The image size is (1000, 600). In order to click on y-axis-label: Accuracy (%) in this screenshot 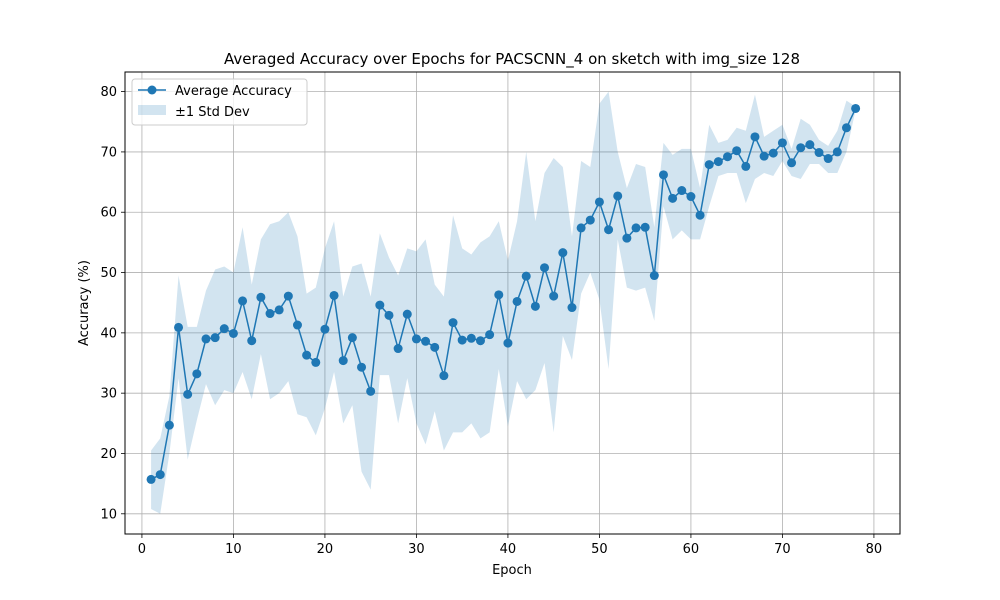, I will do `click(84, 303)`.